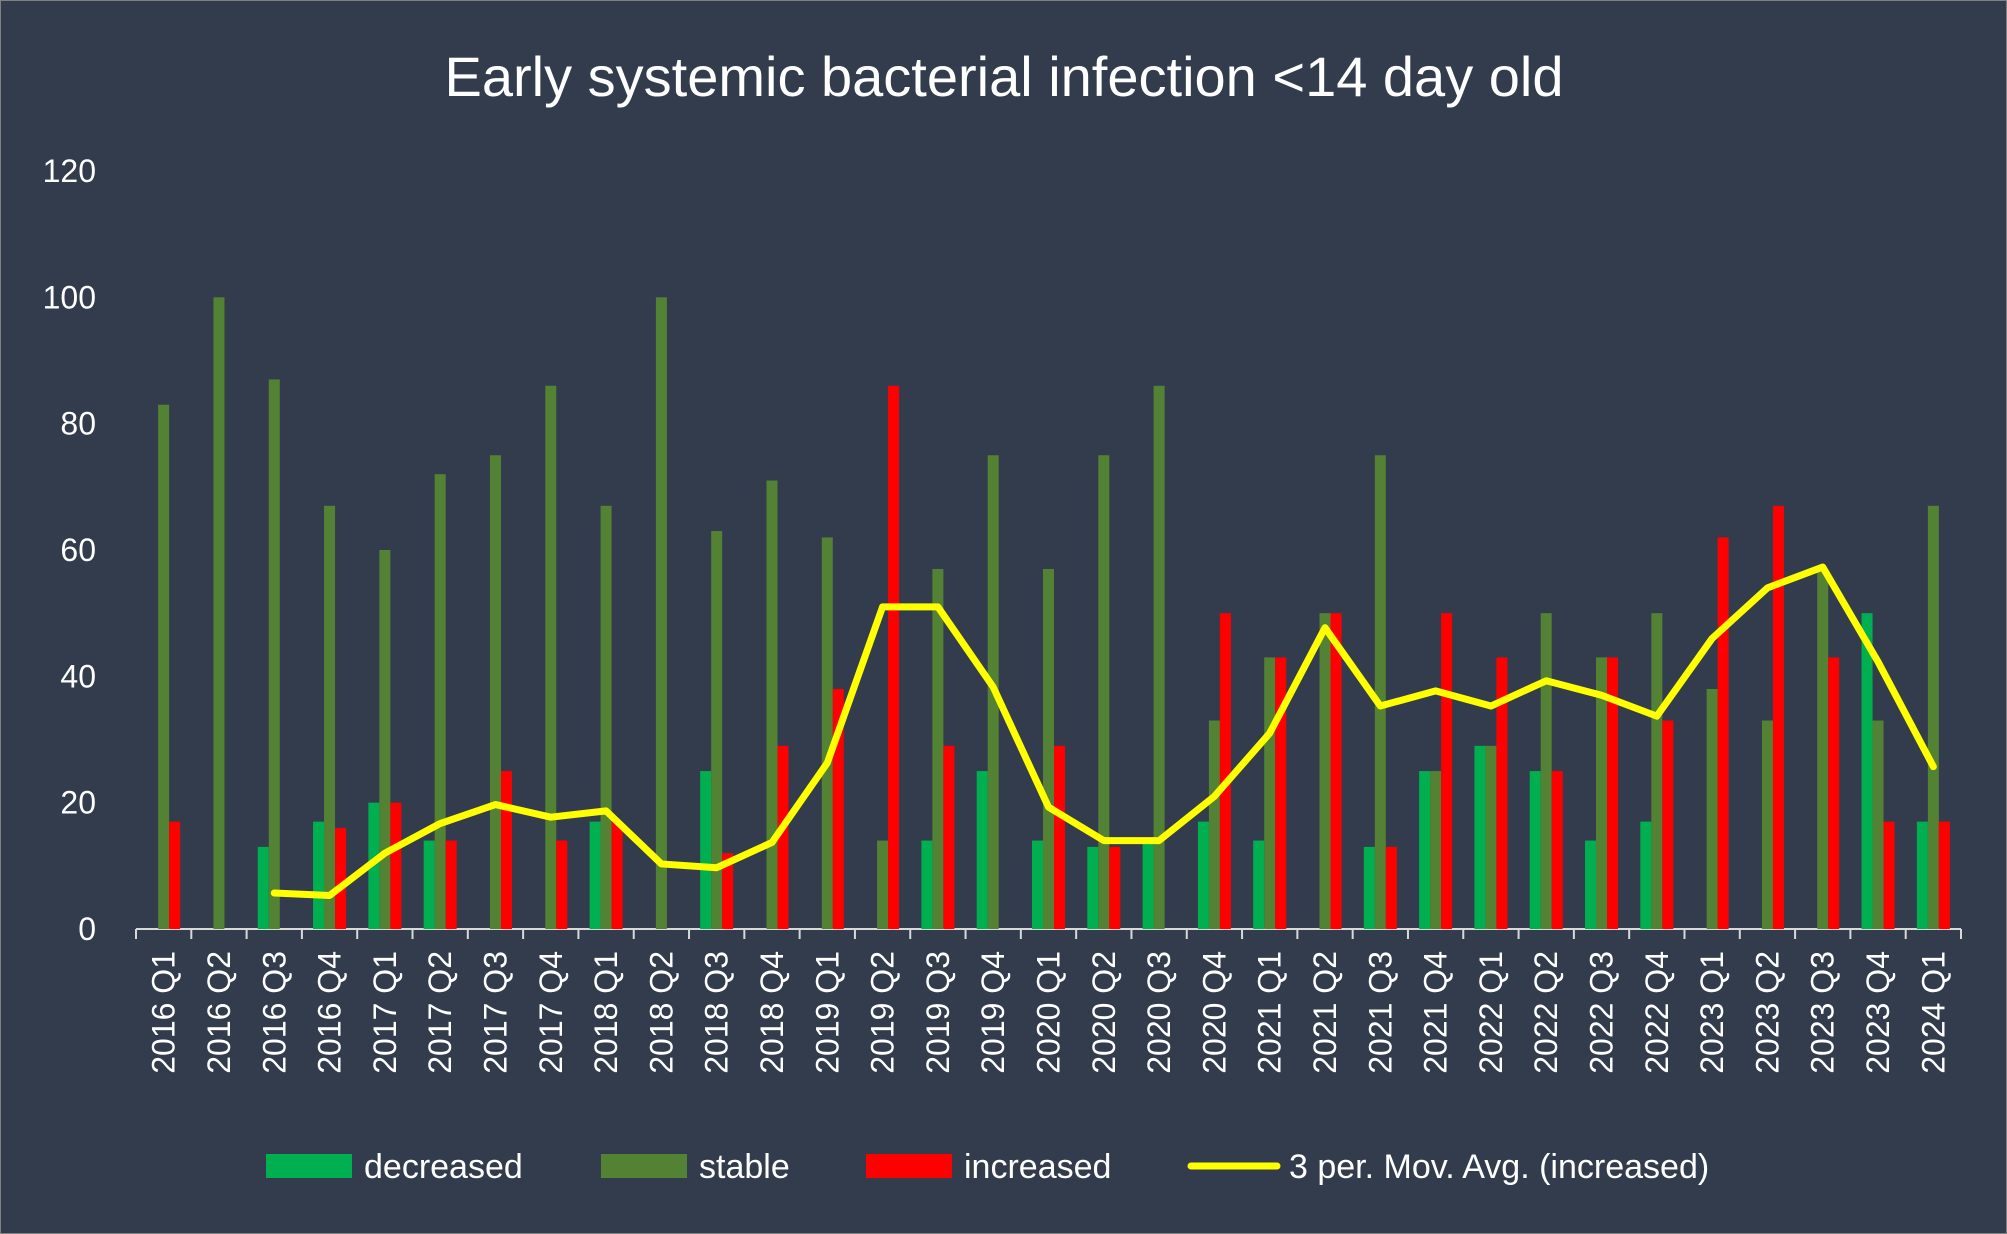  I want to click on y-tick-label-0: 0, so click(87, 929).